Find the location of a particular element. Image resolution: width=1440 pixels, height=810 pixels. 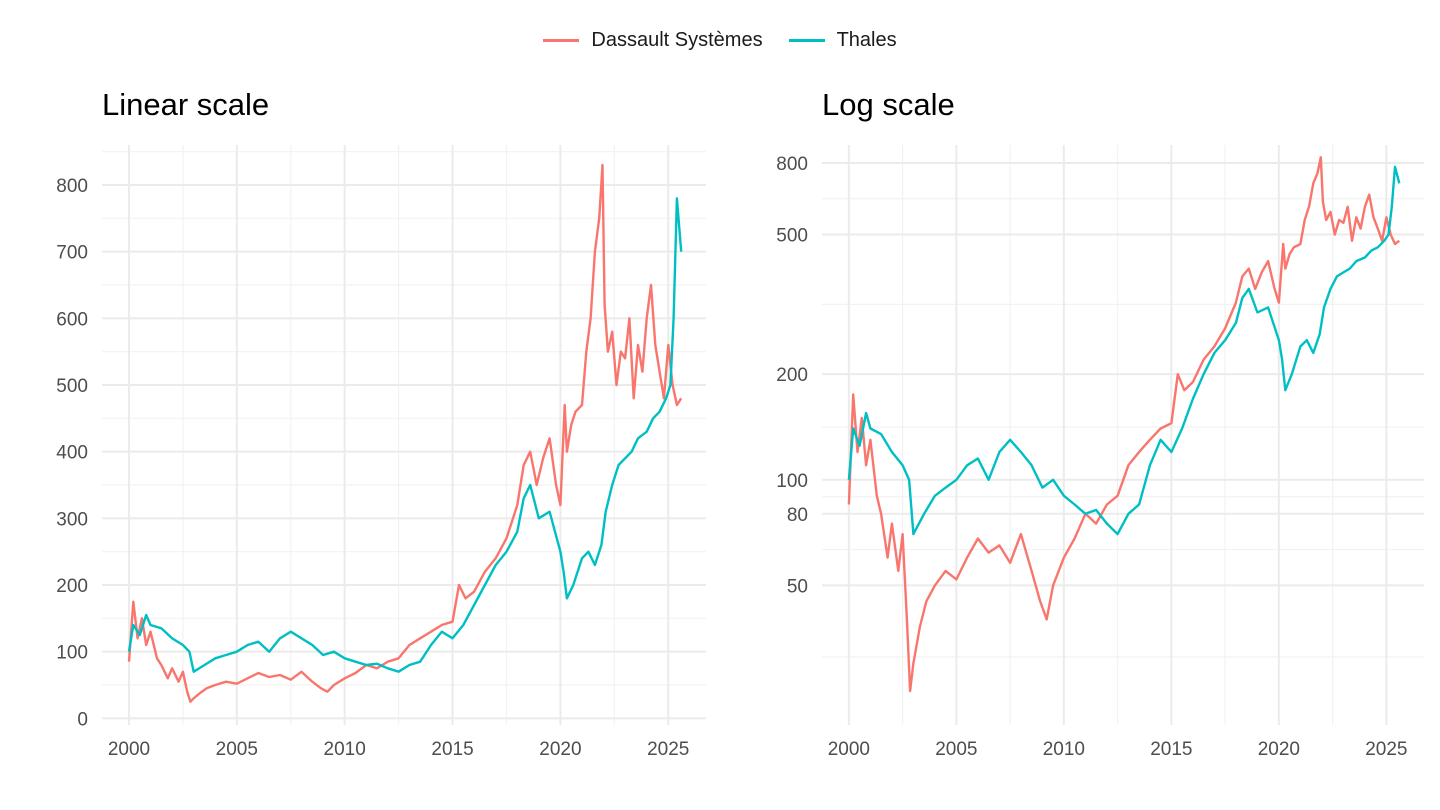

y-tick-label: 50 is located at coordinates (797, 586).